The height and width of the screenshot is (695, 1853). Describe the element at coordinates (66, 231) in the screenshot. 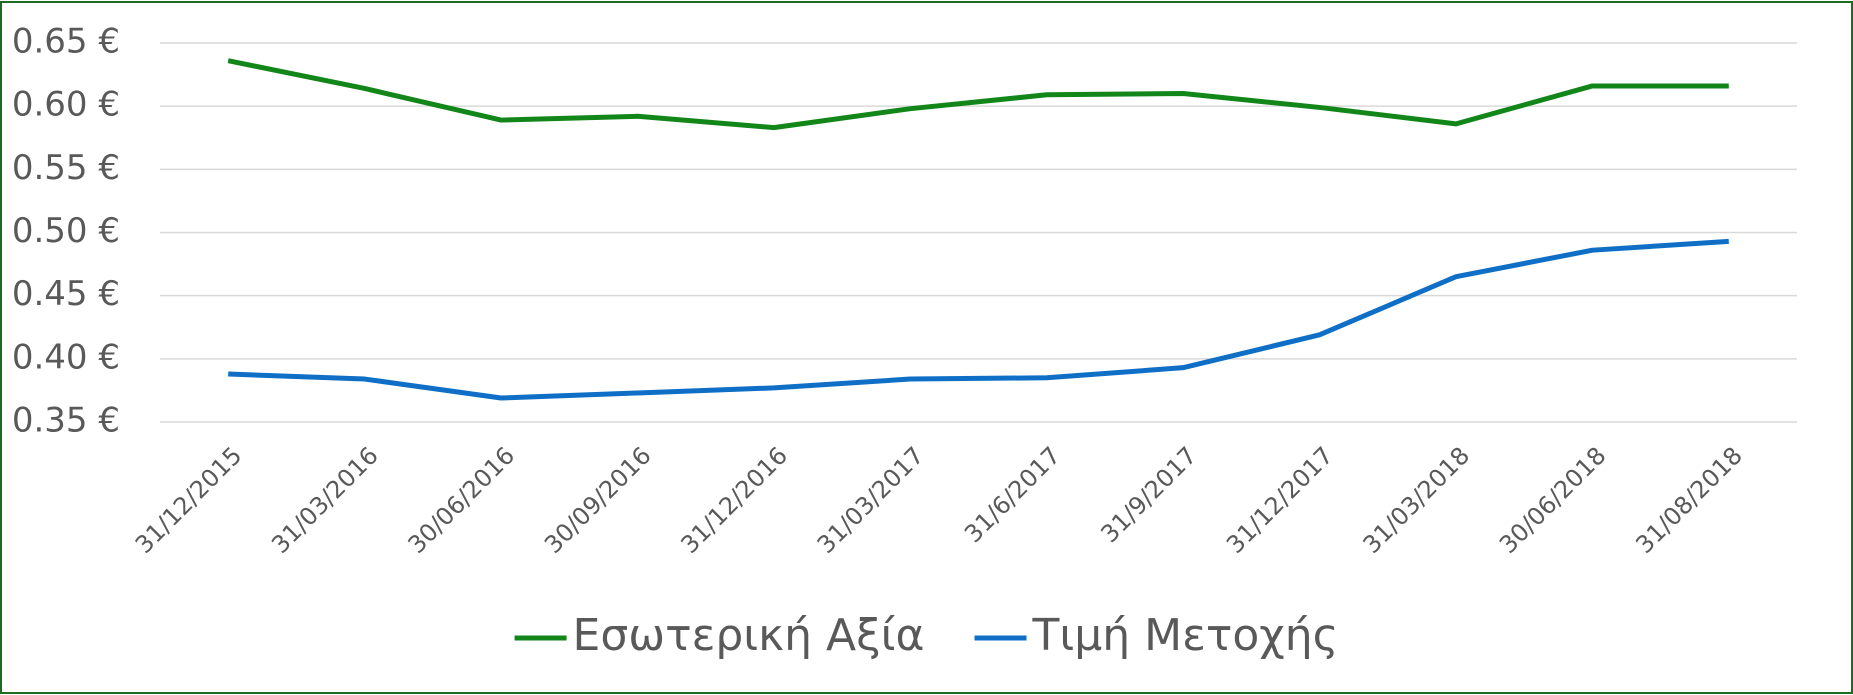

I see `y-tick-label: 0.50 €` at that location.